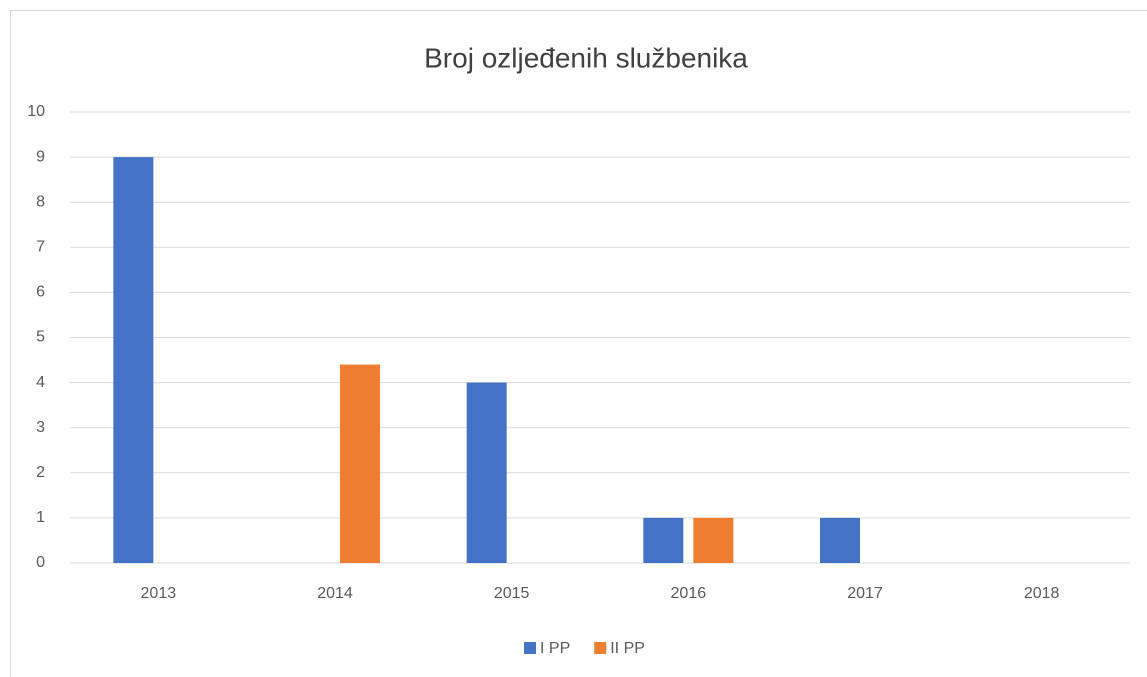  What do you see at coordinates (40, 247) in the screenshot?
I see `y-tick-label: 7` at bounding box center [40, 247].